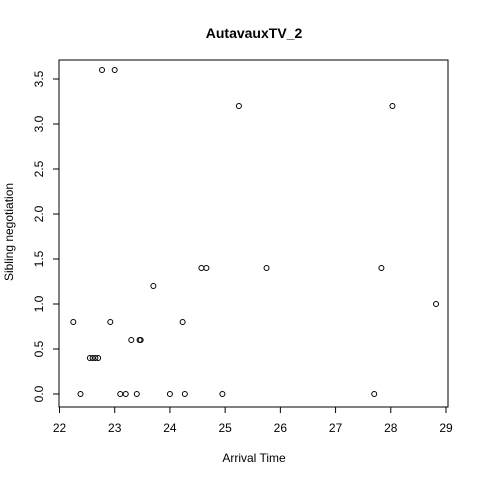 Image resolution: width=480 pixels, height=480 pixels. I want to click on y-tick-label: 0.0, so click(39, 393).